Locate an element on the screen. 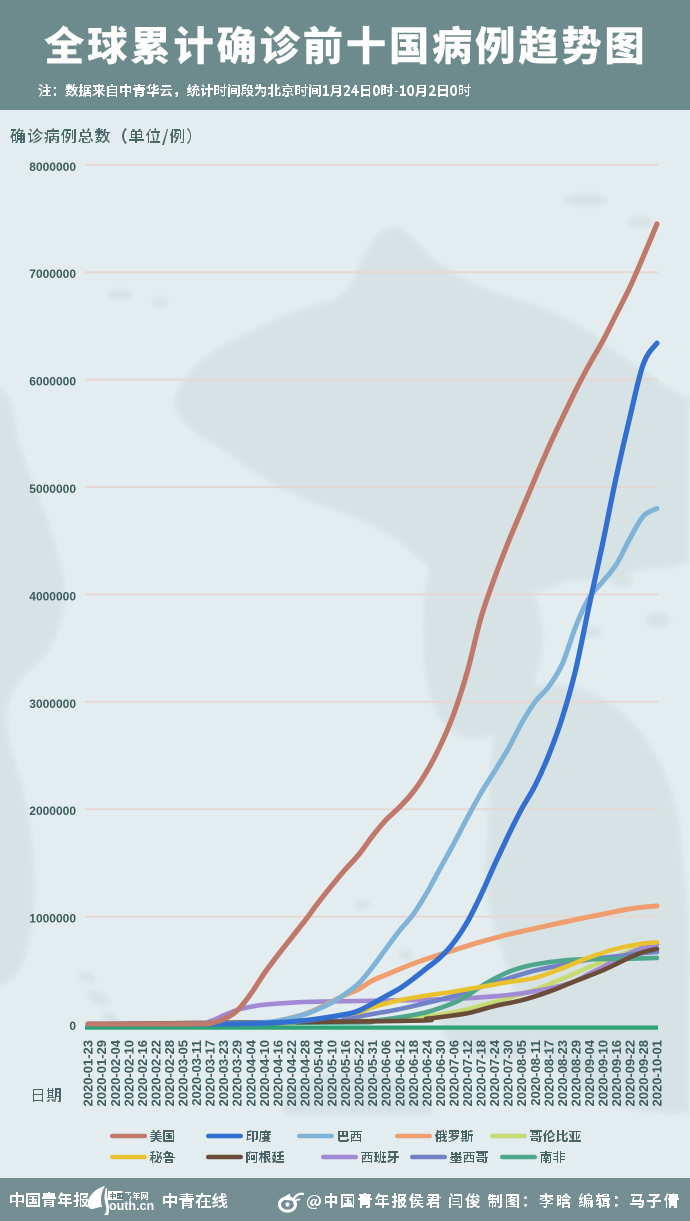  svg-text: 2020-09-16 is located at coordinates (616, 1073).